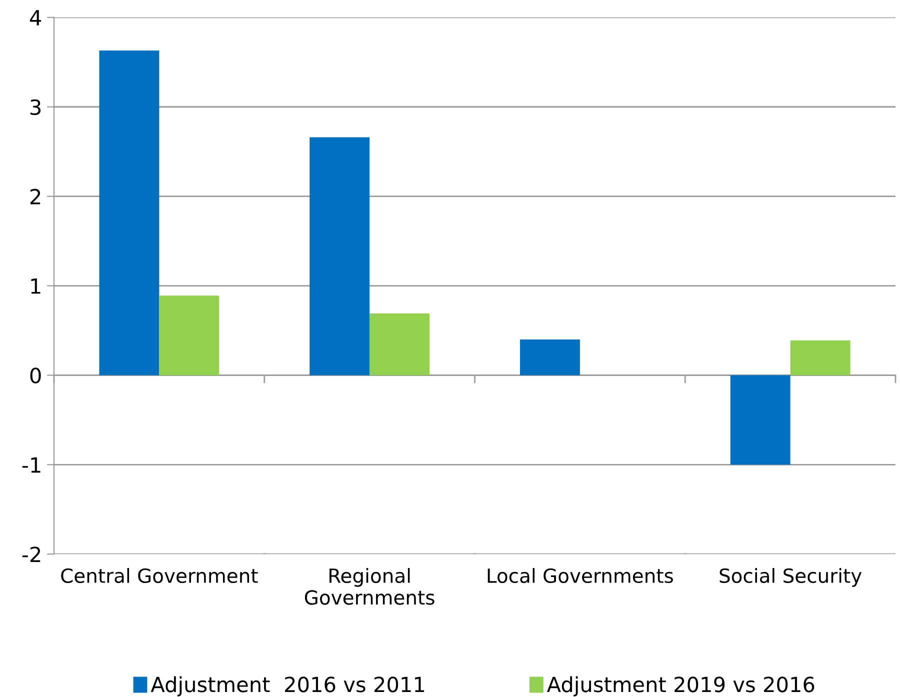 The image size is (900, 697). I want to click on y-tick-label: 2, so click(35, 196).